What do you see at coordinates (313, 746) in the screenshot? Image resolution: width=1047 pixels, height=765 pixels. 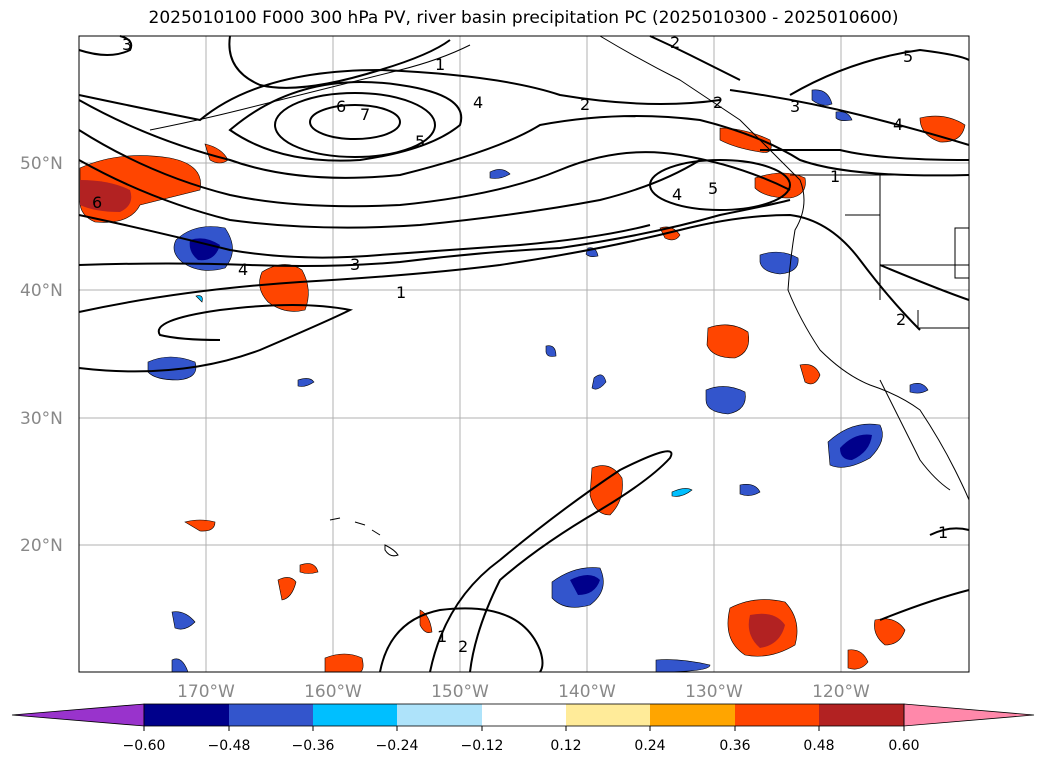 I see `colorbar-tick-label: −0.36` at bounding box center [313, 746].